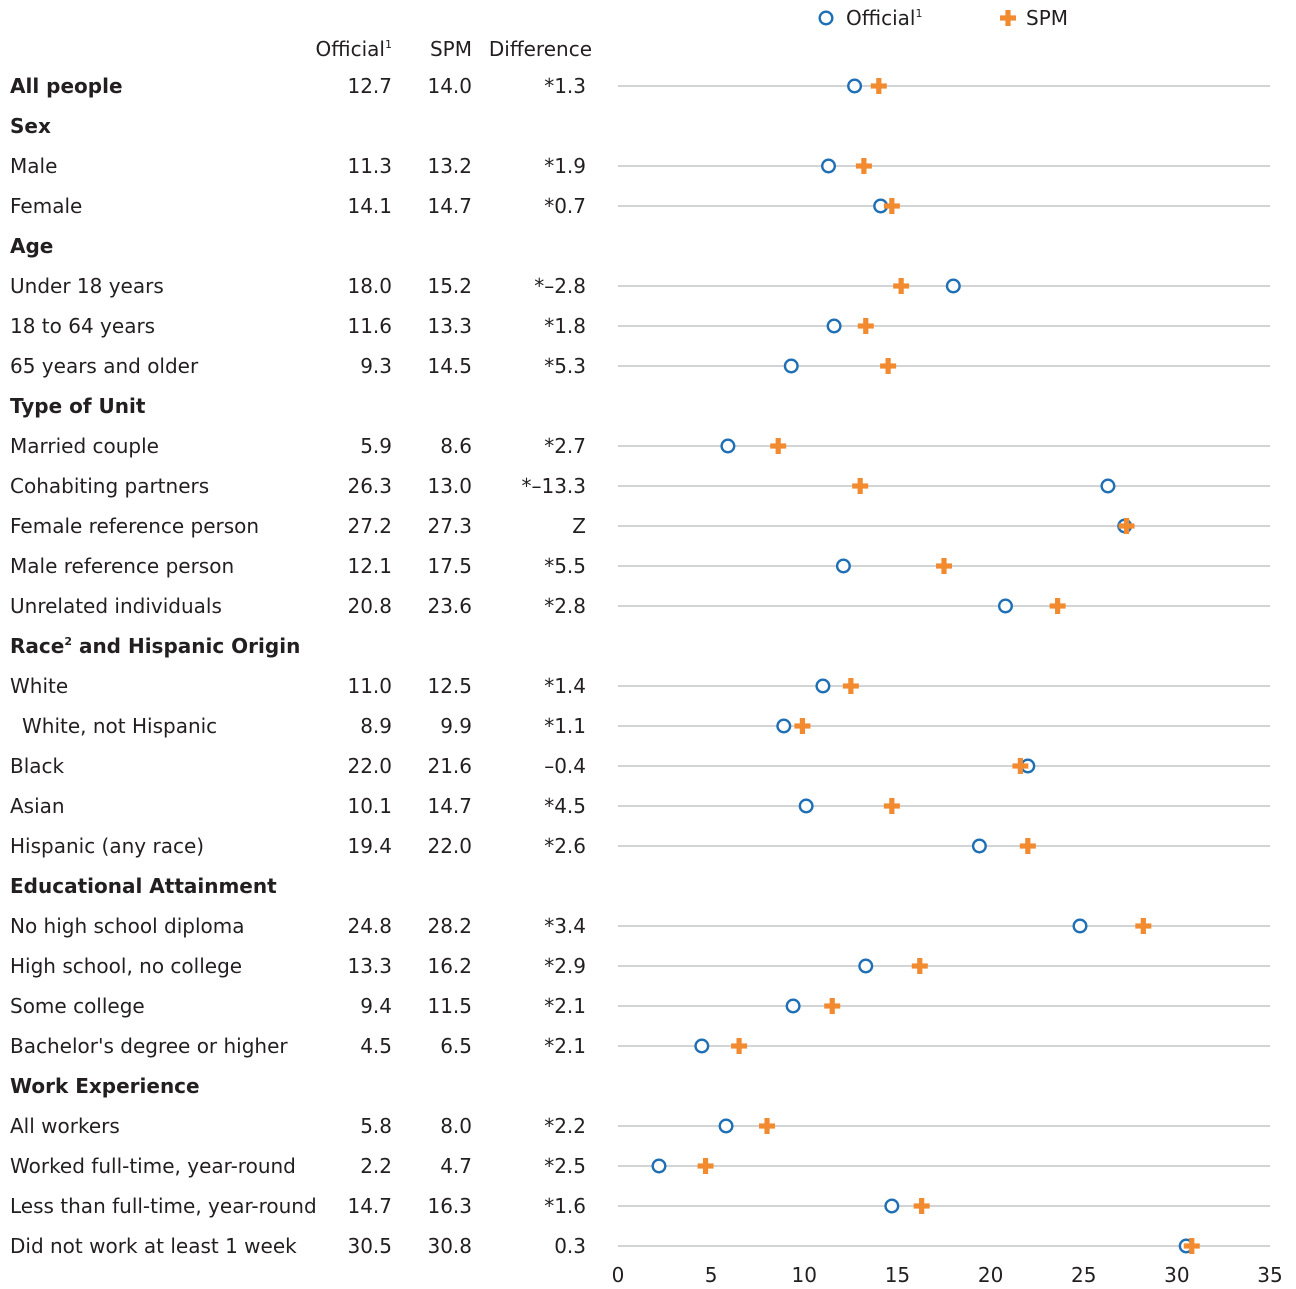 This screenshot has height=1289, width=1296. What do you see at coordinates (153, 1166) in the screenshot?
I see `row-label: Worked full-time, year-round` at bounding box center [153, 1166].